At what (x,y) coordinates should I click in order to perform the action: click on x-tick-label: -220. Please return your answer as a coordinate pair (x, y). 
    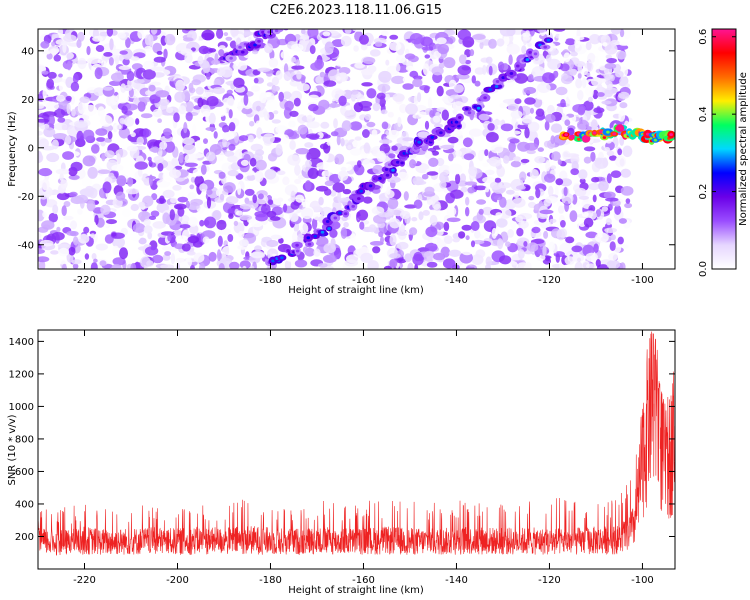
    Looking at the image, I should click on (84, 580).